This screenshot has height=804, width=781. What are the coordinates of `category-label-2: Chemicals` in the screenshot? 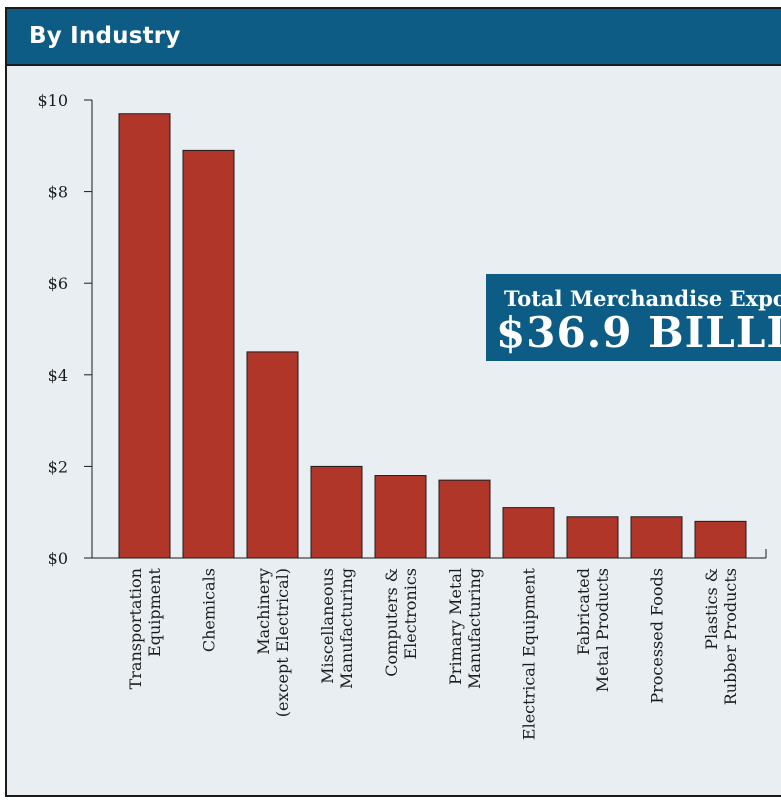 It's located at (209, 610).